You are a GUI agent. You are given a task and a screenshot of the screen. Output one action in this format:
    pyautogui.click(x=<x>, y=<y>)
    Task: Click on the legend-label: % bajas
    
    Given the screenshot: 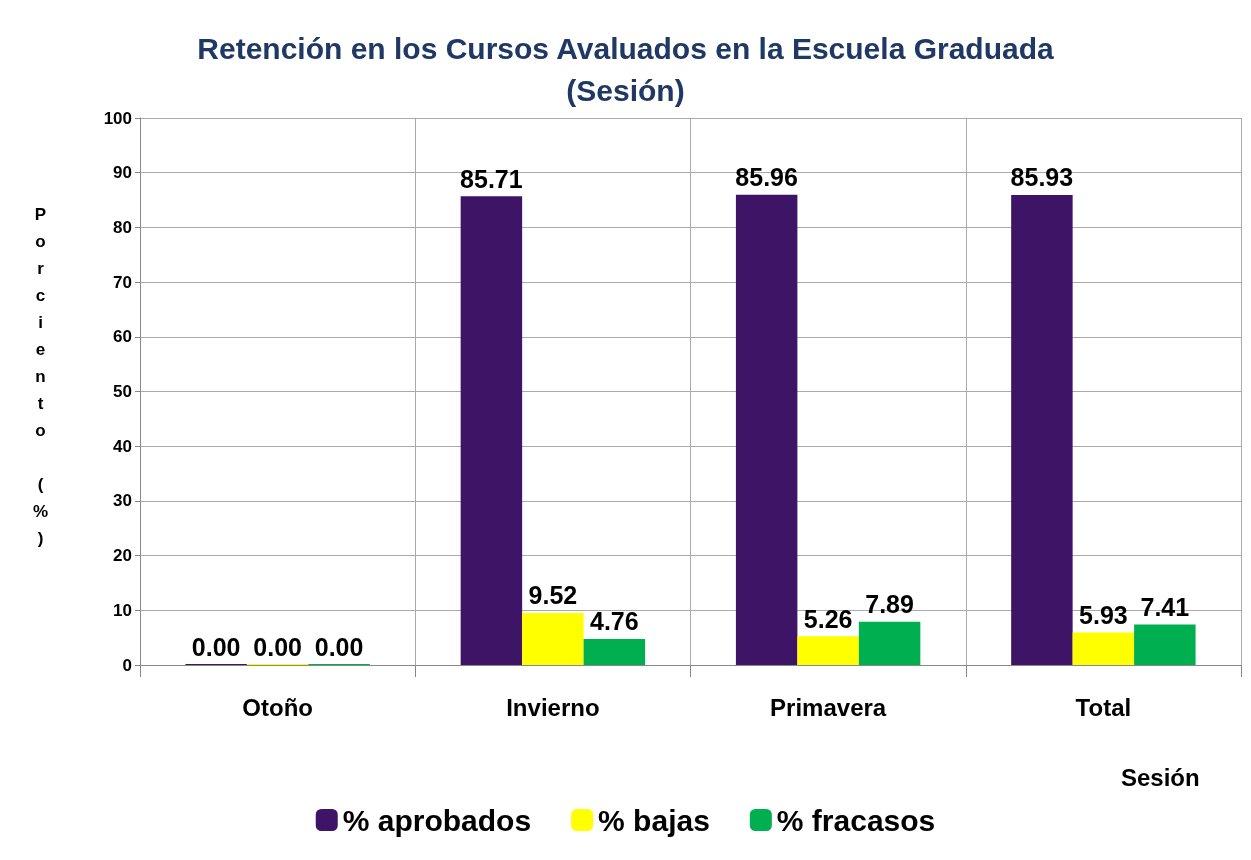 What is the action you would take?
    pyautogui.click(x=654, y=820)
    